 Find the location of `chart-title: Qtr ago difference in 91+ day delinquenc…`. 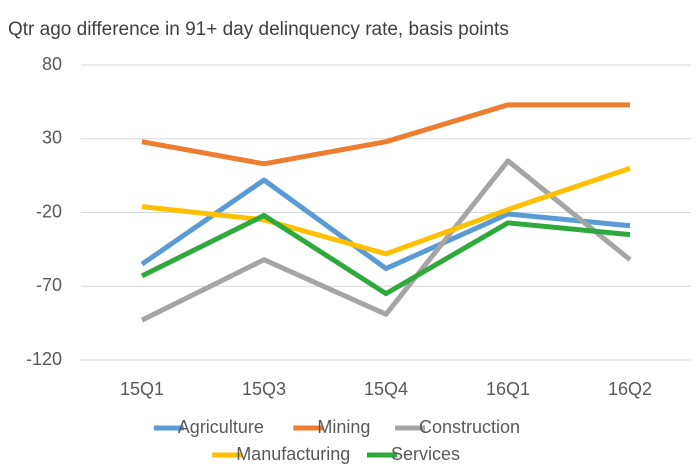

chart-title: Qtr ago difference in 91+ day delinquenc… is located at coordinates (258, 29).